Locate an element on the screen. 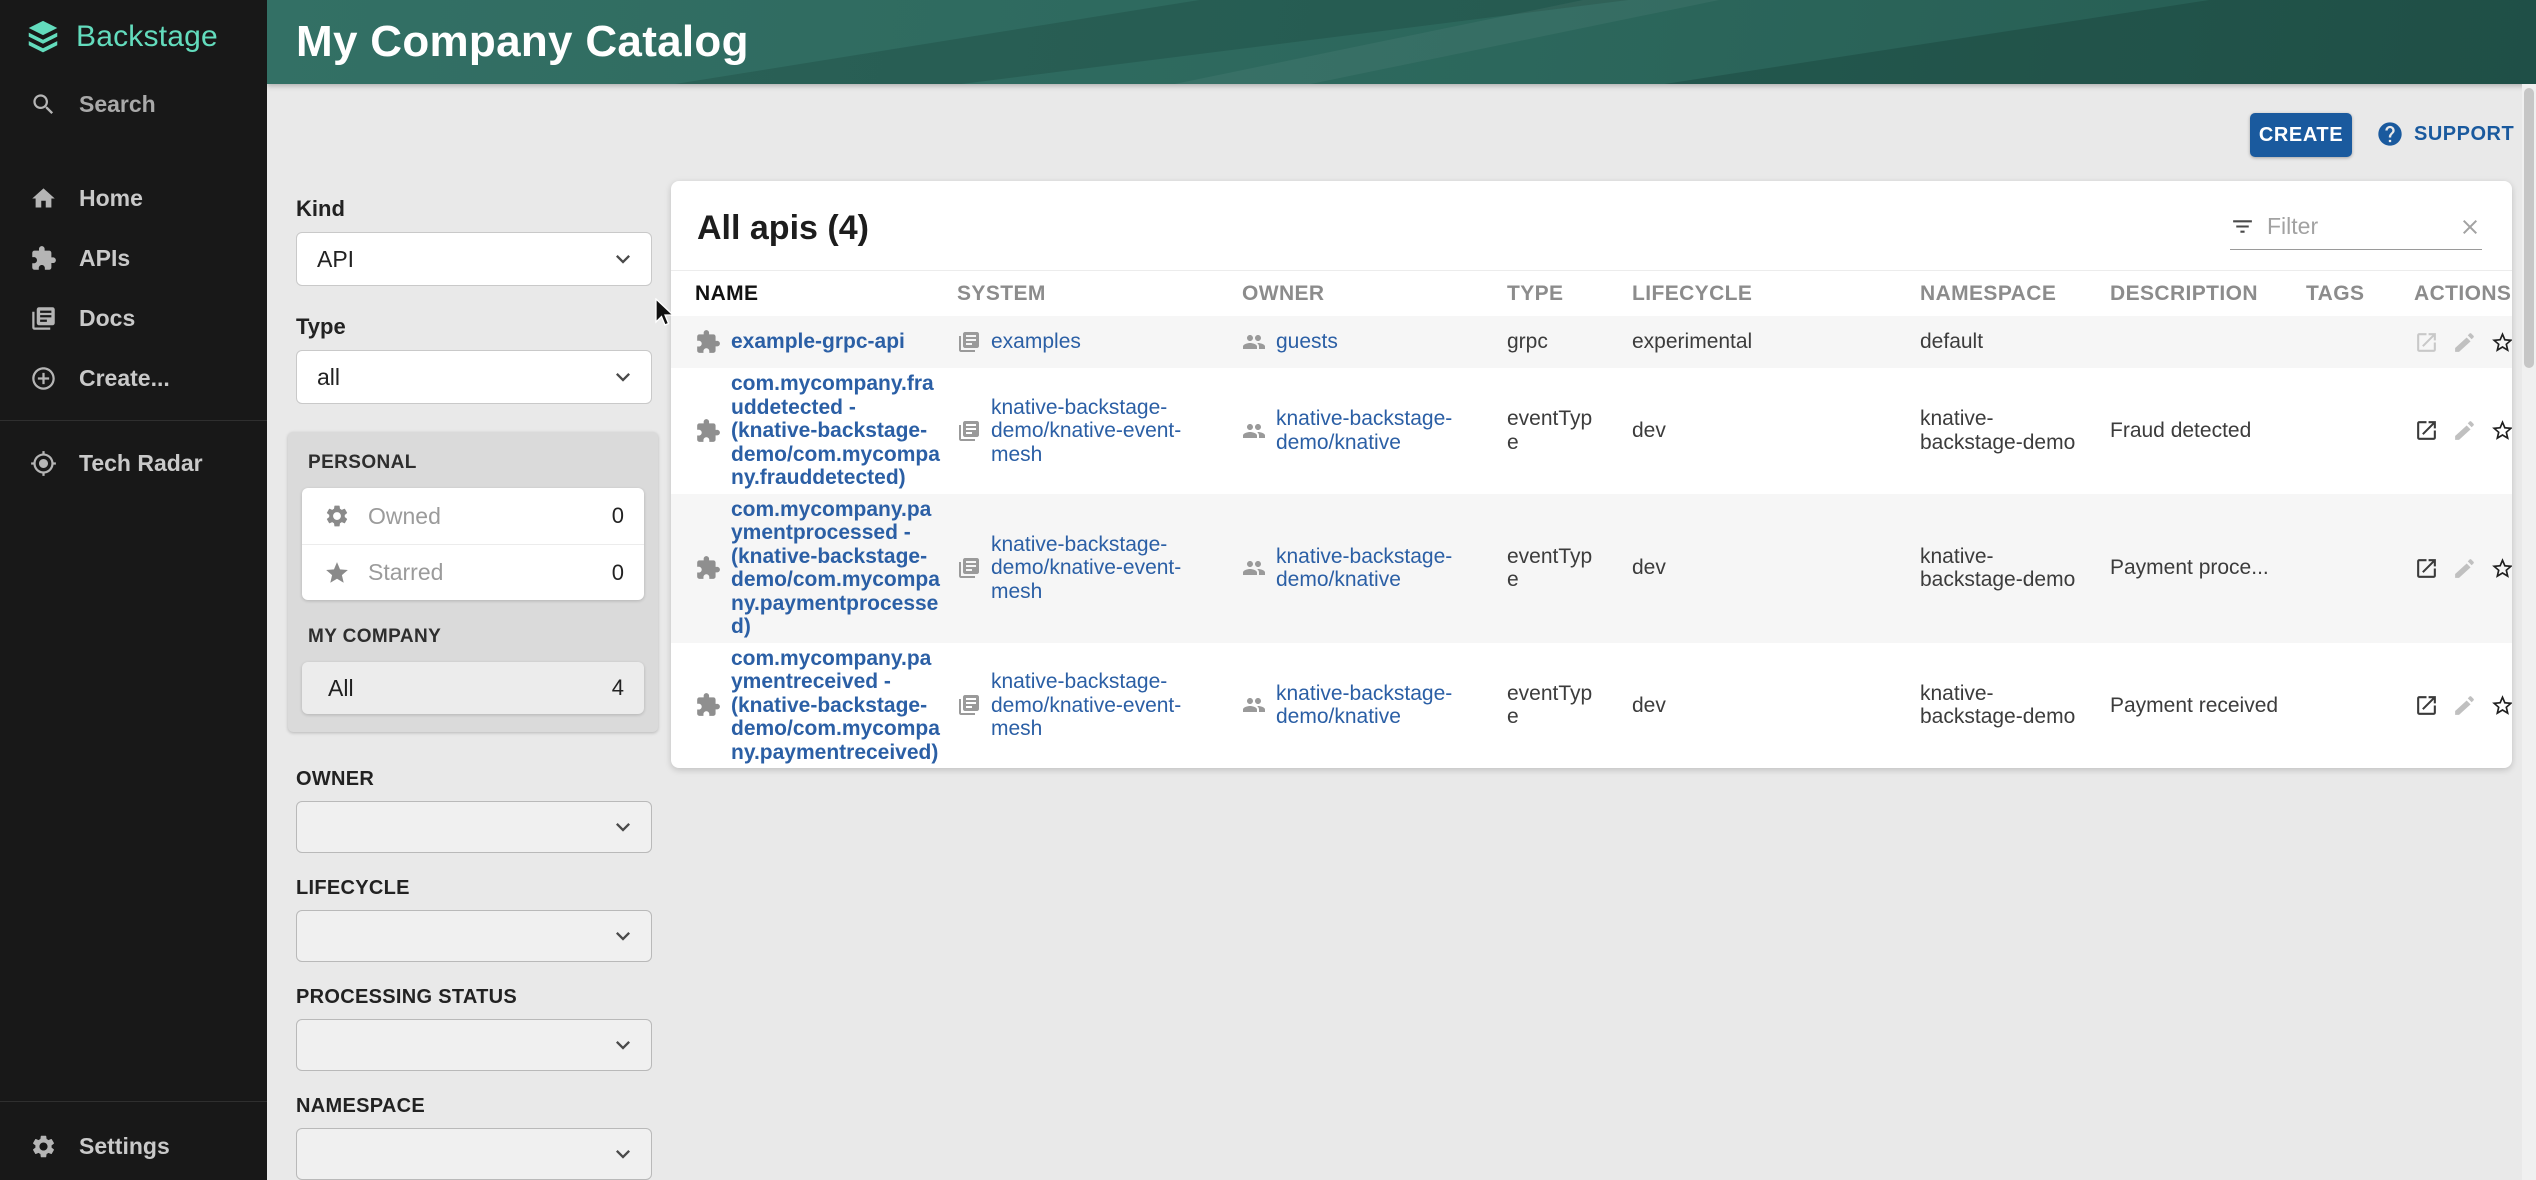 The image size is (2536, 1180). table-filter-input is located at coordinates (2356, 226).